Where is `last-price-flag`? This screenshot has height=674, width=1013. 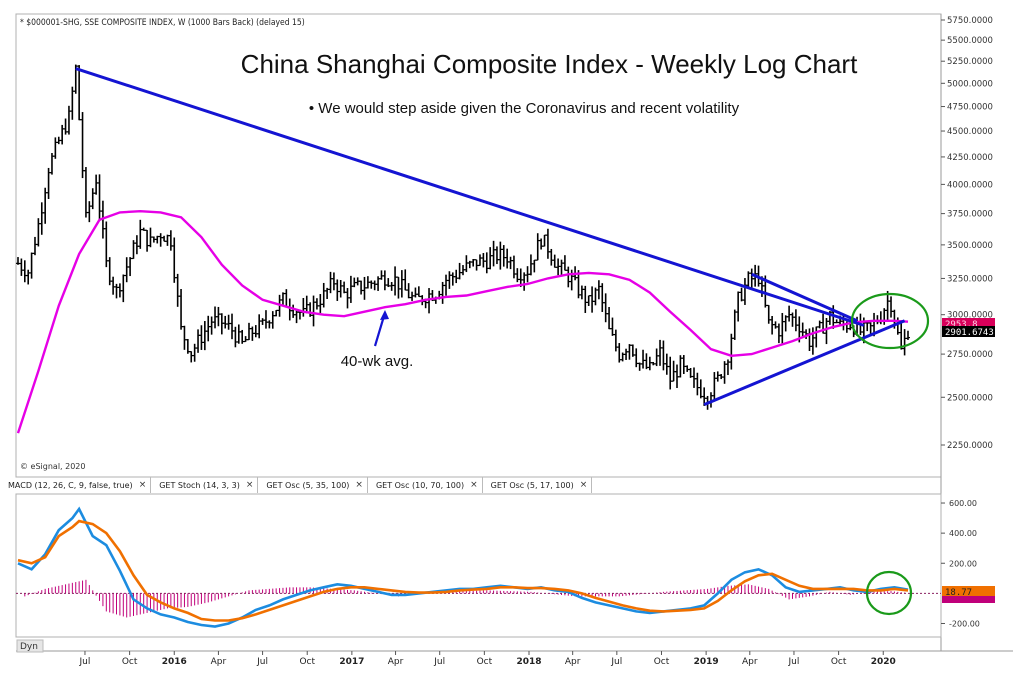 last-price-flag is located at coordinates (968, 331).